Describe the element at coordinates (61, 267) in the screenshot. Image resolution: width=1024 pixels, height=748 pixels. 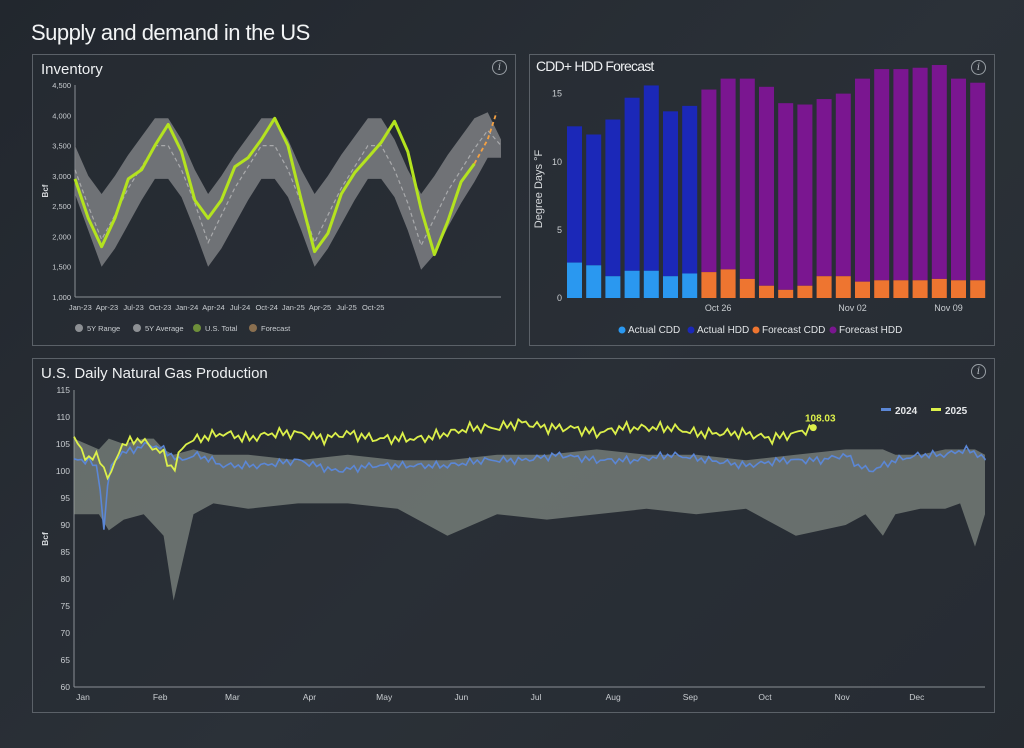
I see `y-tick-label: 1,500` at that location.